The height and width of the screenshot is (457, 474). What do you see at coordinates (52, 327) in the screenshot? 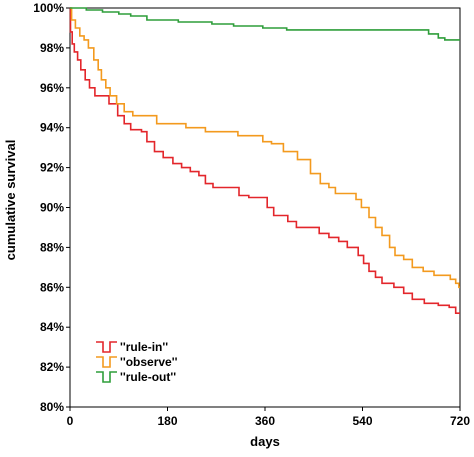
I see `y-tick-label: 84%` at bounding box center [52, 327].